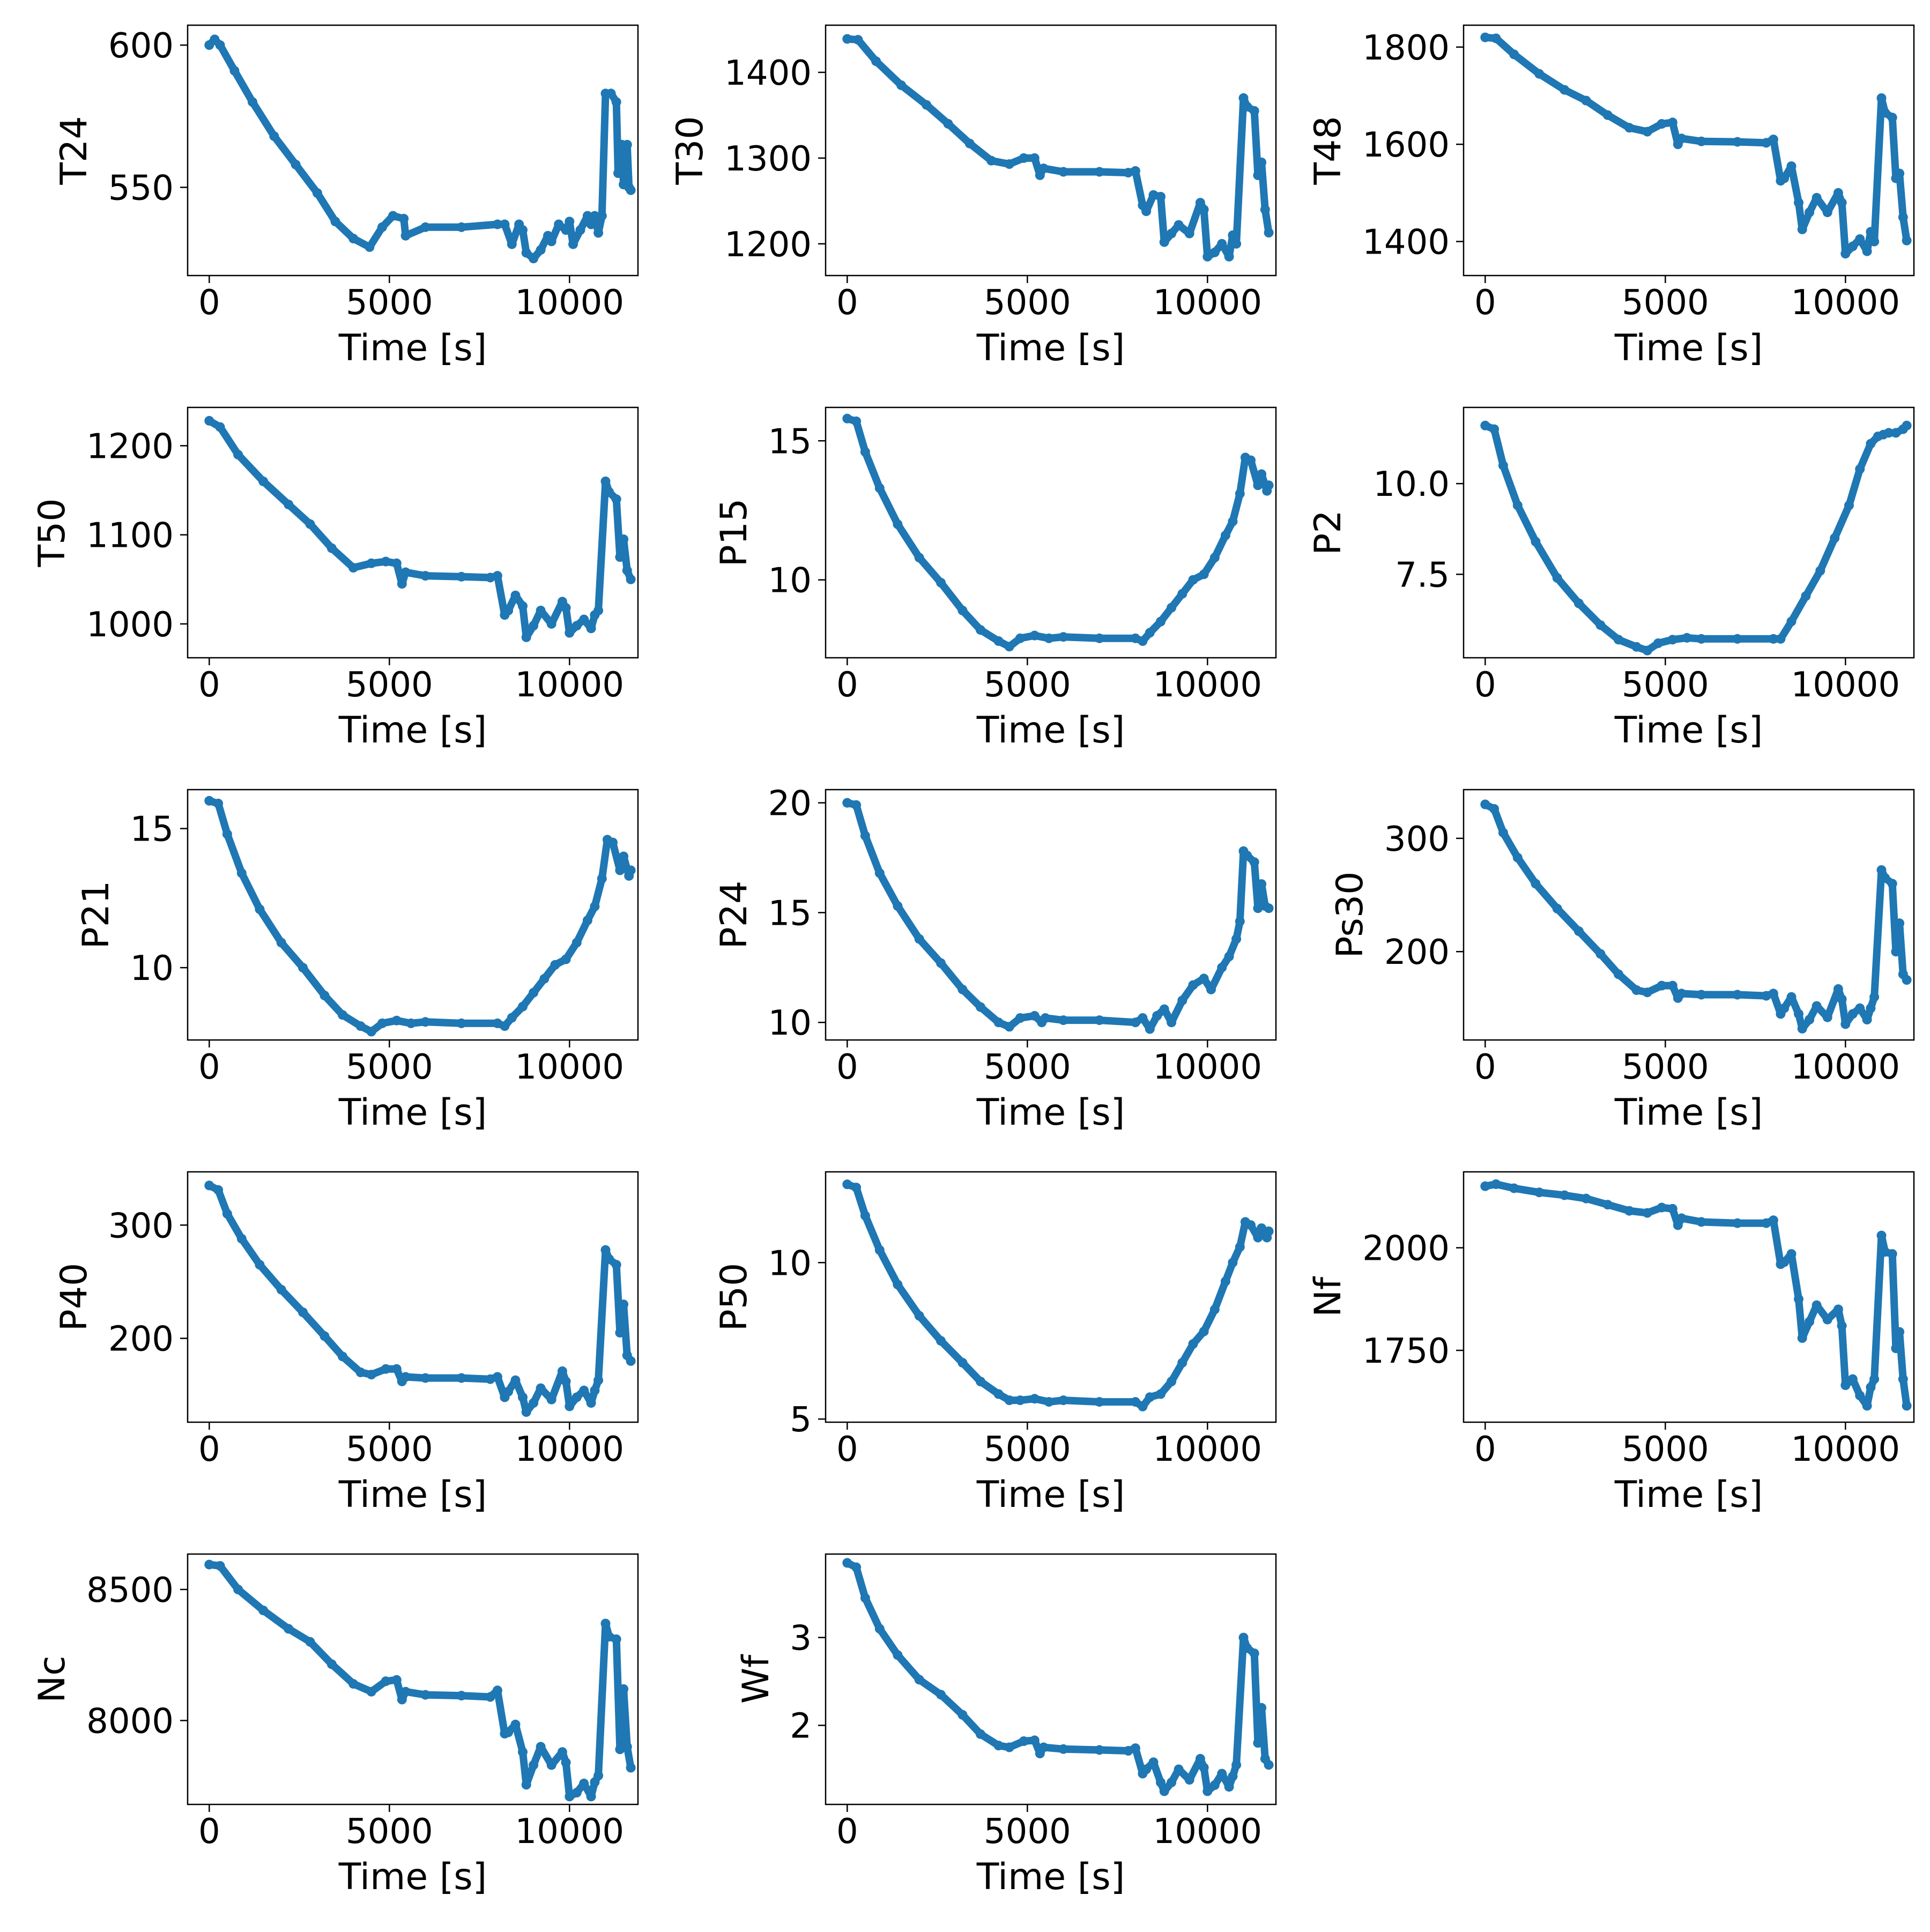 The height and width of the screenshot is (1932, 1930). I want to click on axes-frame-nf, so click(1689, 1297).